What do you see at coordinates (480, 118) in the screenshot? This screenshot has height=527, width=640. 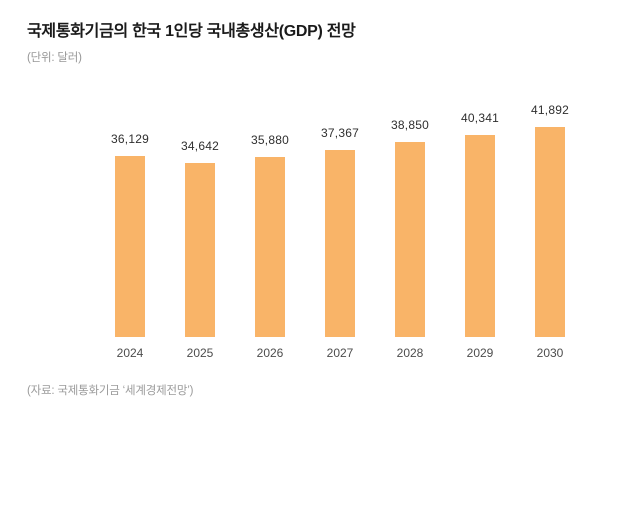 I see `bar-value-label: 40,341` at bounding box center [480, 118].